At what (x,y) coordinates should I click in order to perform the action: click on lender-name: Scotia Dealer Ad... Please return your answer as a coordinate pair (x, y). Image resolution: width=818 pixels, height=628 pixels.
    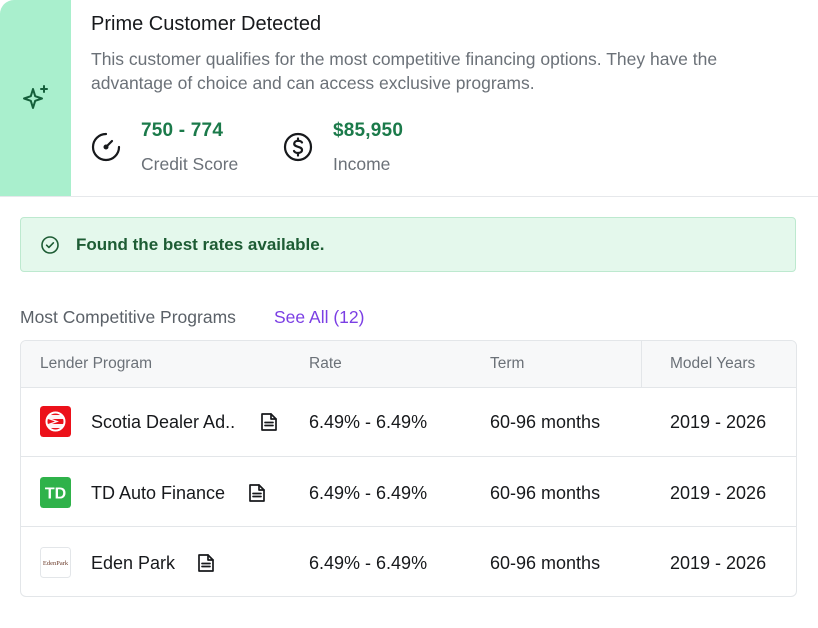
    Looking at the image, I should click on (163, 422).